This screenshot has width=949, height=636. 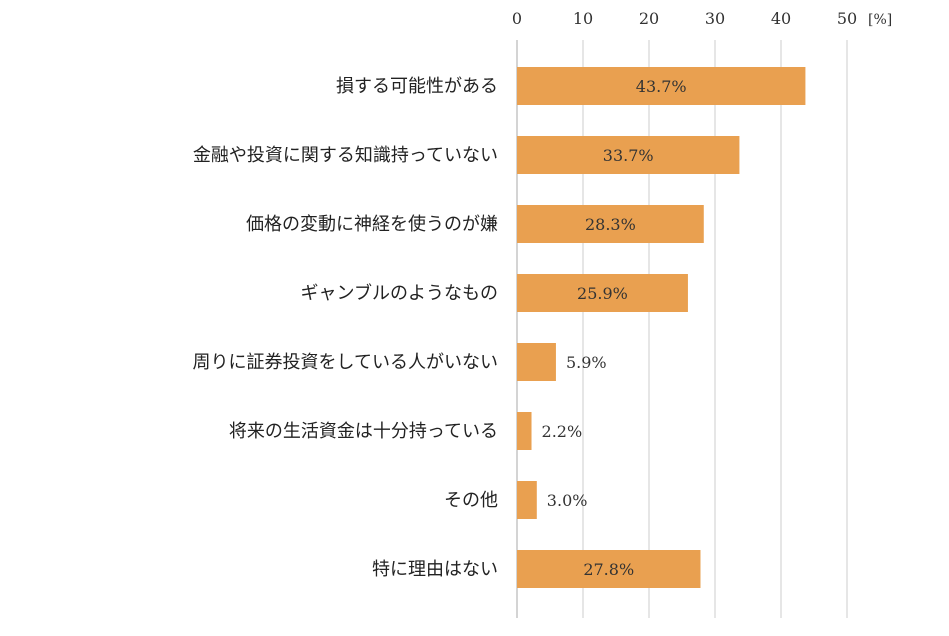 I want to click on category-label: 価格の変動に神経を使うのが嫌, so click(x=372, y=224).